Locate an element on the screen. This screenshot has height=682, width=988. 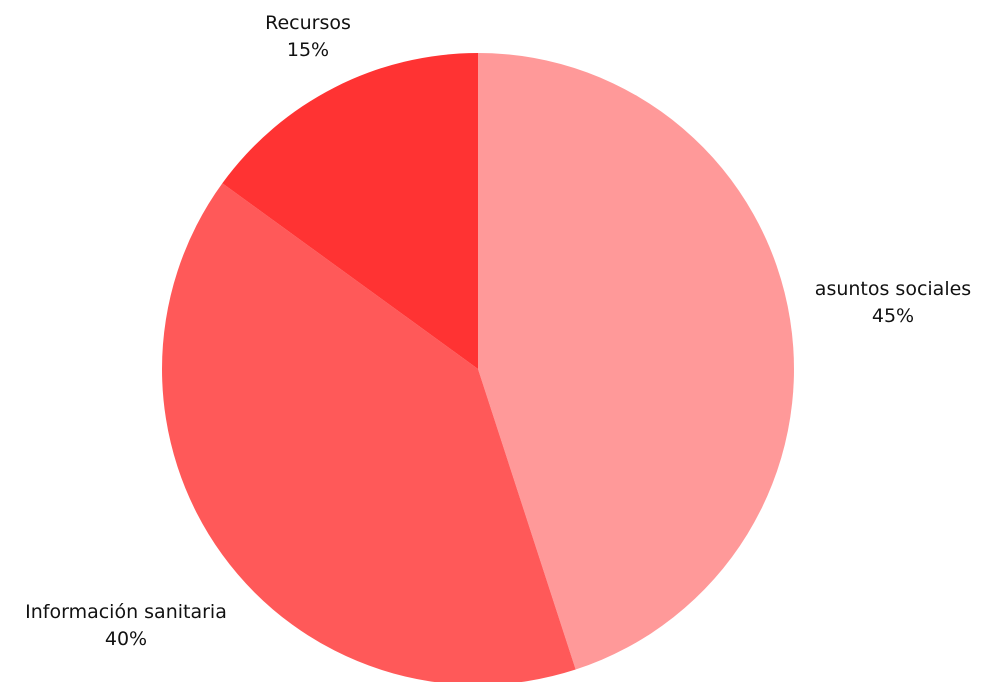
pie-slice-recursos is located at coordinates (350, 211).